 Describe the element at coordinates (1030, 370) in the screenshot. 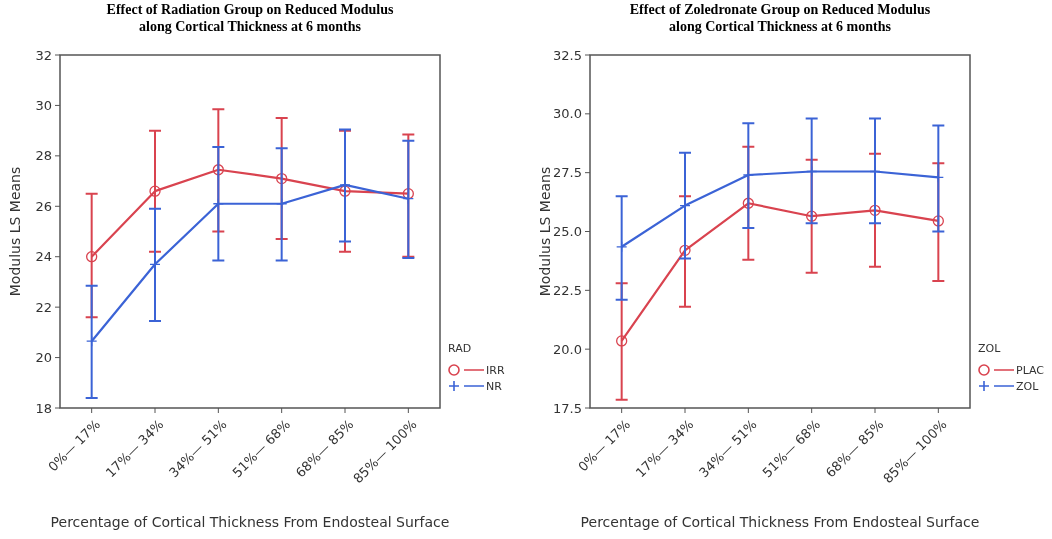

I see `legend-label: PLAC` at that location.